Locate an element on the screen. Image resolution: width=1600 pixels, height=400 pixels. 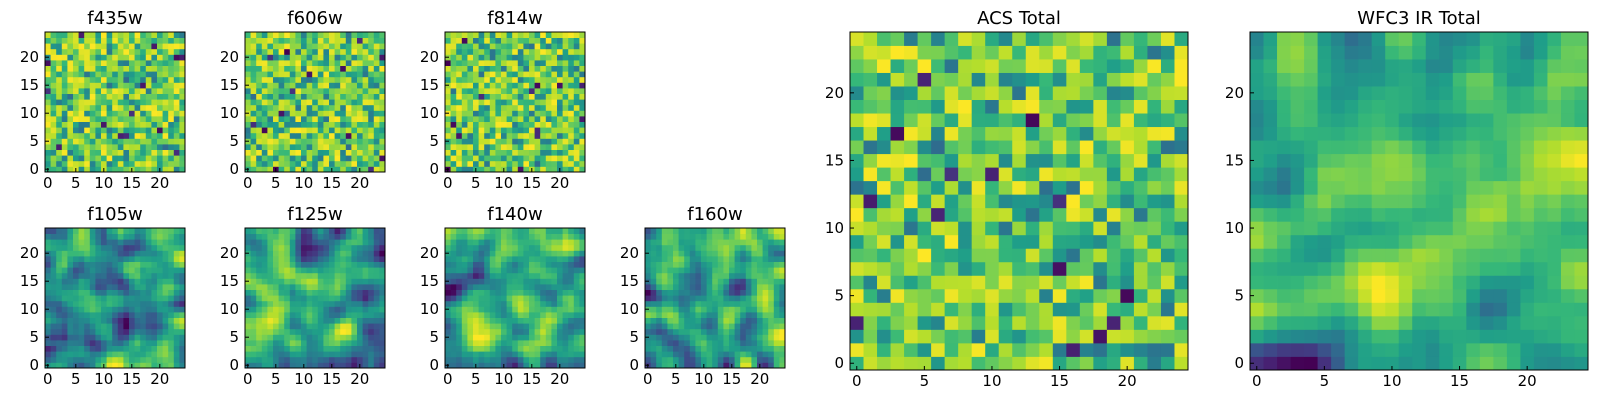
x-tick-label: 5 is located at coordinates (276, 379).